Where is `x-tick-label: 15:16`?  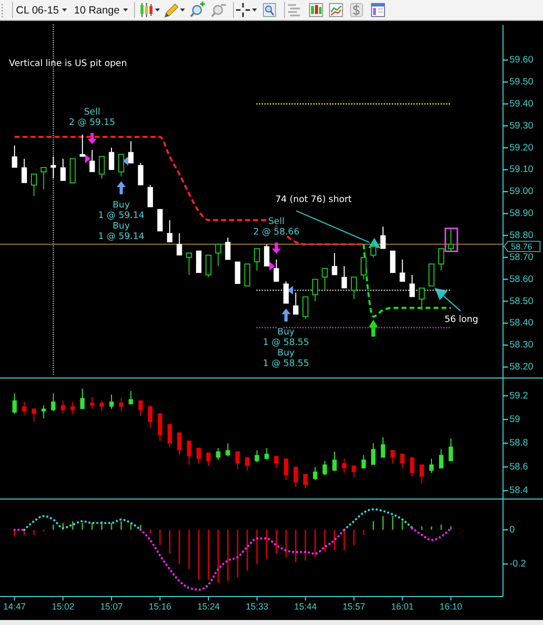
x-tick-label: 15:16 is located at coordinates (160, 607).